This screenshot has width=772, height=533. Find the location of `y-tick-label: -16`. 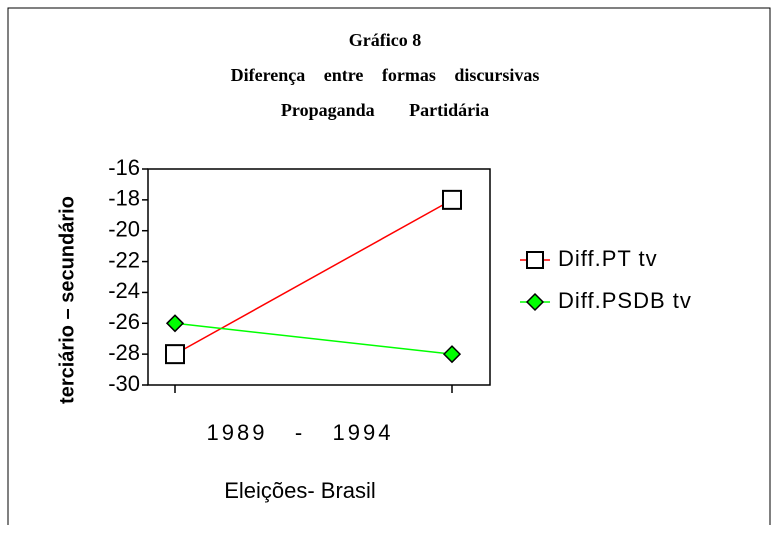

y-tick-label: -16 is located at coordinates (124, 167).